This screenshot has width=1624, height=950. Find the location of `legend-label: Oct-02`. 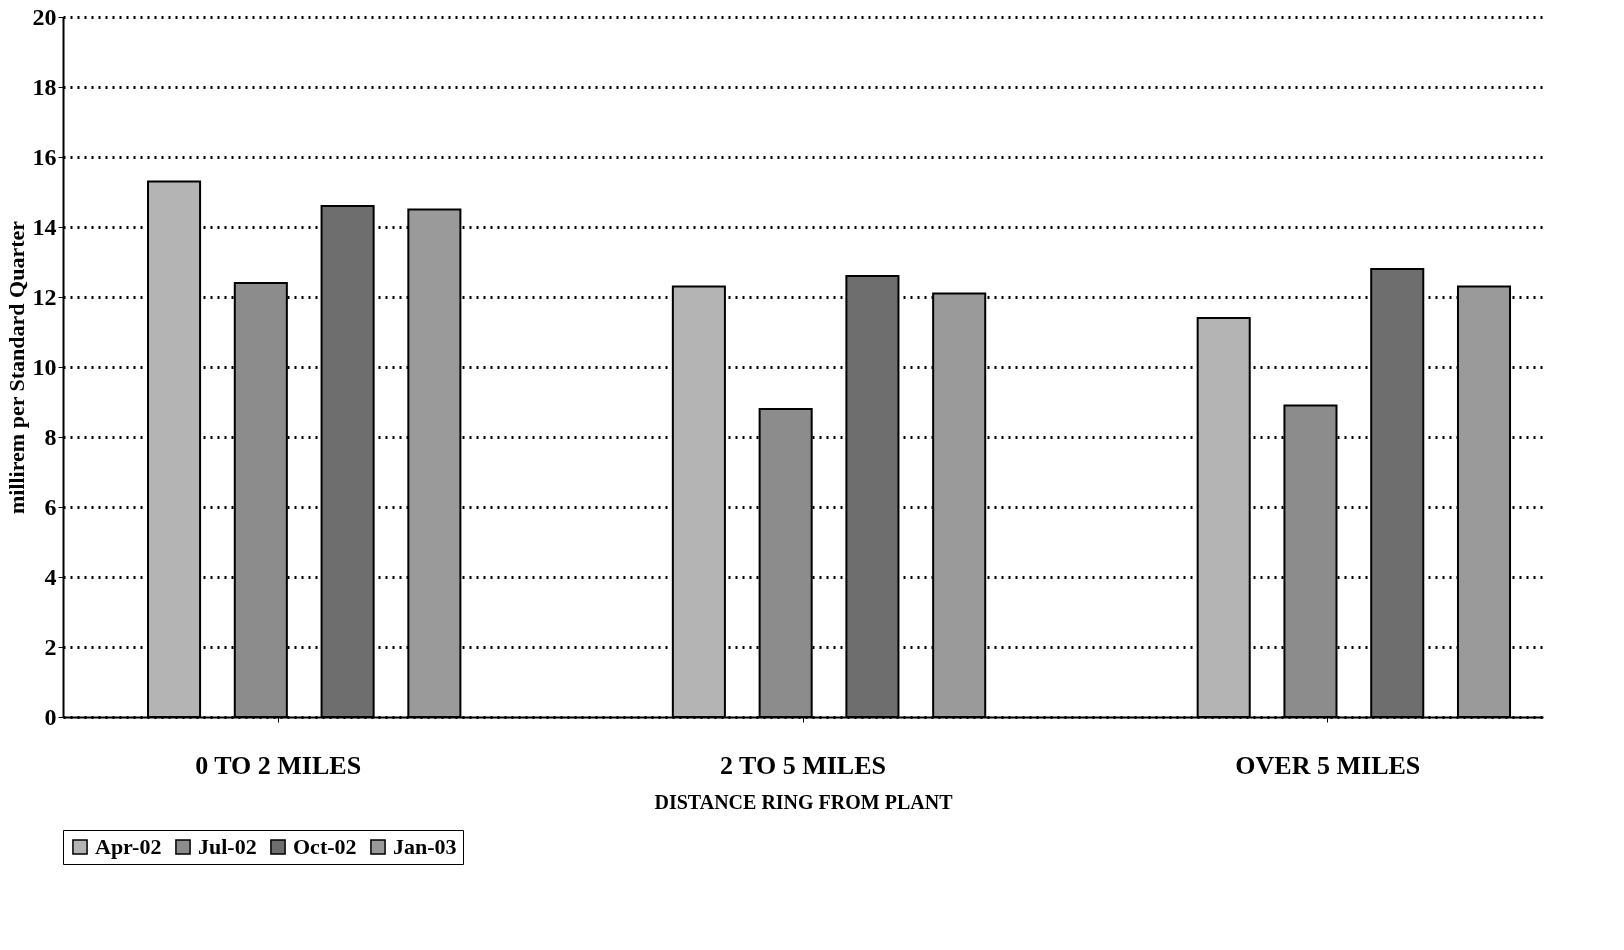

legend-label: Oct-02 is located at coordinates (325, 846).